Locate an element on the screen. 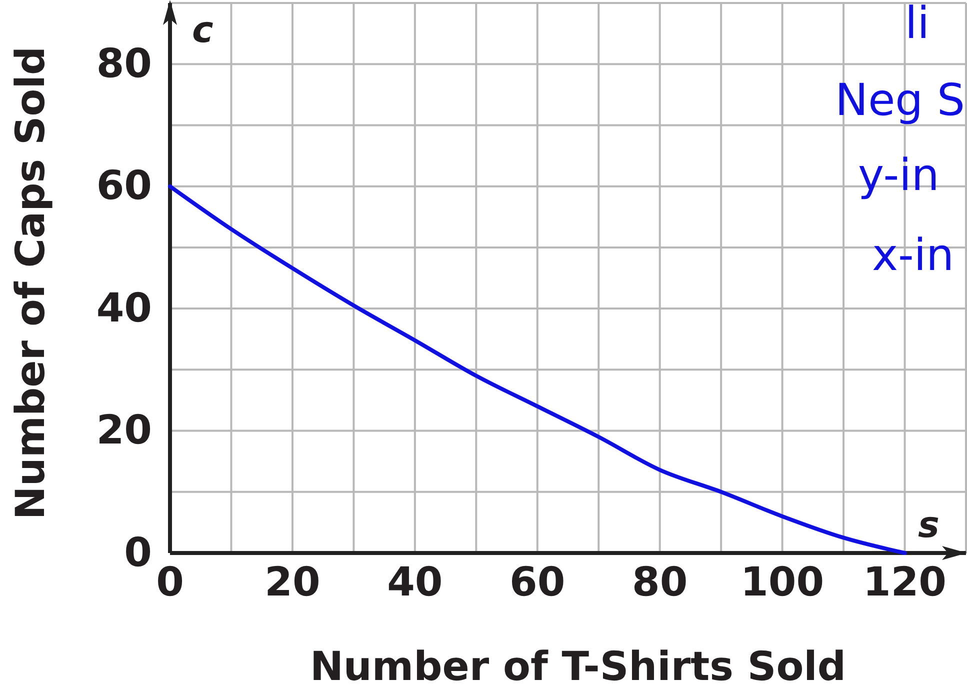 The height and width of the screenshot is (696, 967). annotation: x-in is located at coordinates (913, 255).